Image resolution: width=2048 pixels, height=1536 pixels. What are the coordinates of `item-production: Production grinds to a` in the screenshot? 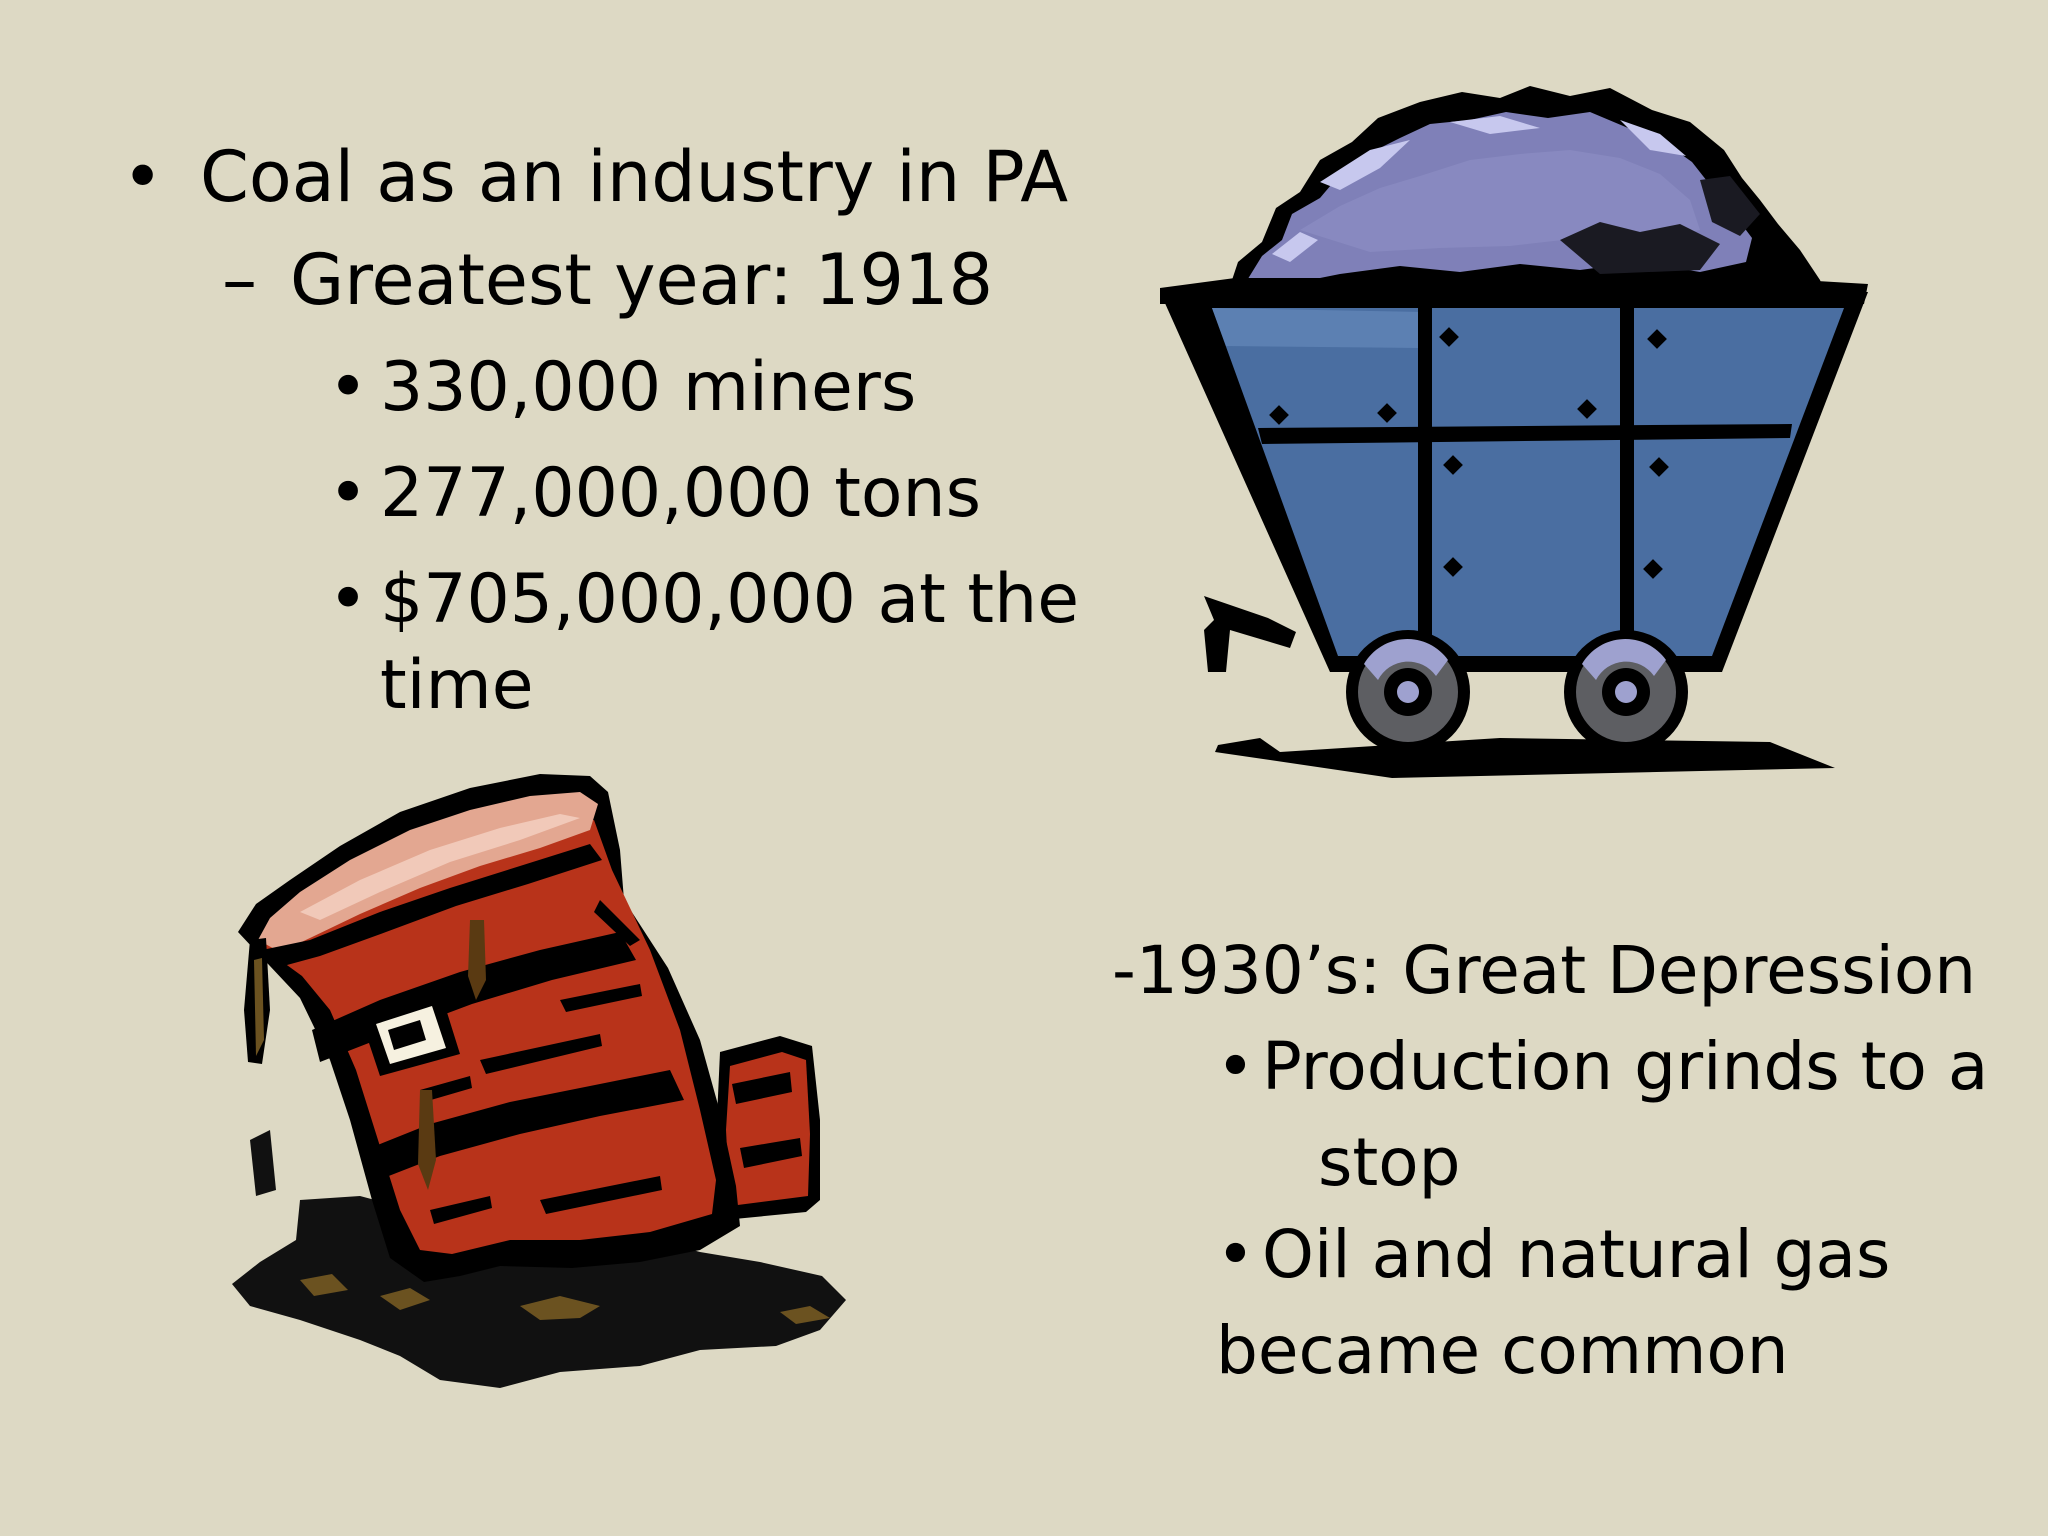 It's located at (1625, 1066).